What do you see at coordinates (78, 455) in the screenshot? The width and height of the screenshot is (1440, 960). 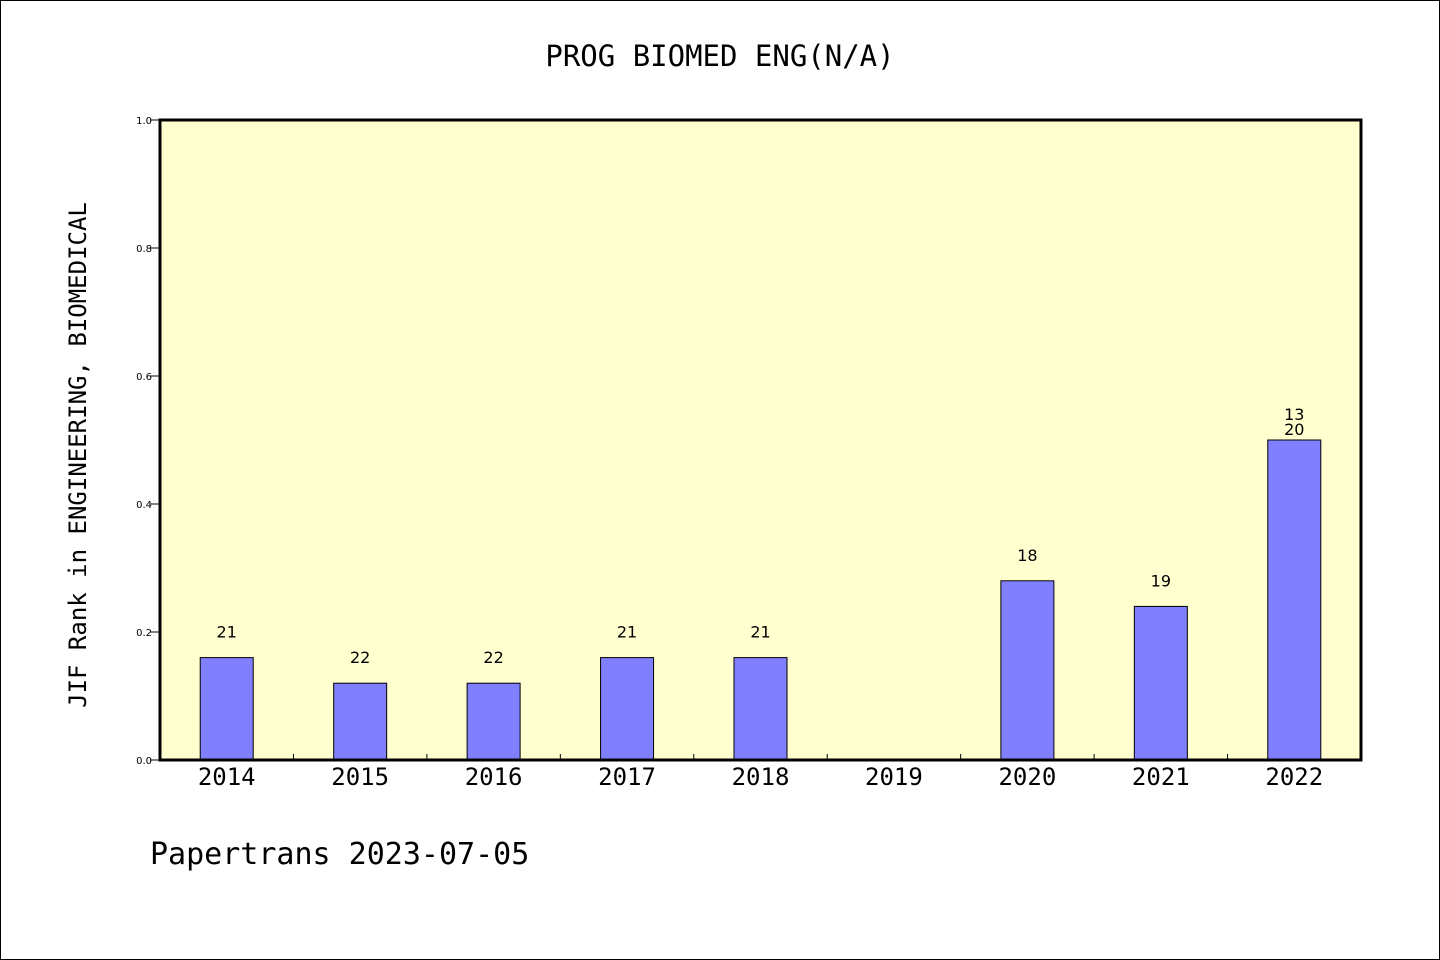 I see `y-axis-label: JIF Rank in ENGINEERING, BIOMEDICAL` at bounding box center [78, 455].